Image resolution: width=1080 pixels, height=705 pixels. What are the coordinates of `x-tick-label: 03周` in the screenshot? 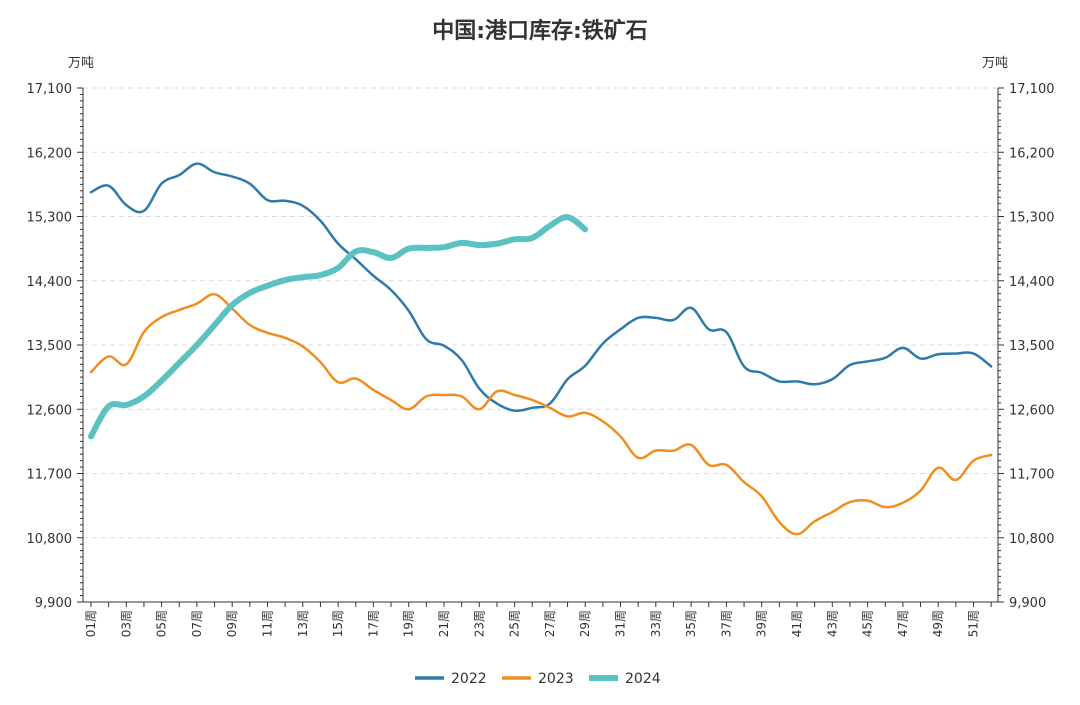 It's located at (126, 623).